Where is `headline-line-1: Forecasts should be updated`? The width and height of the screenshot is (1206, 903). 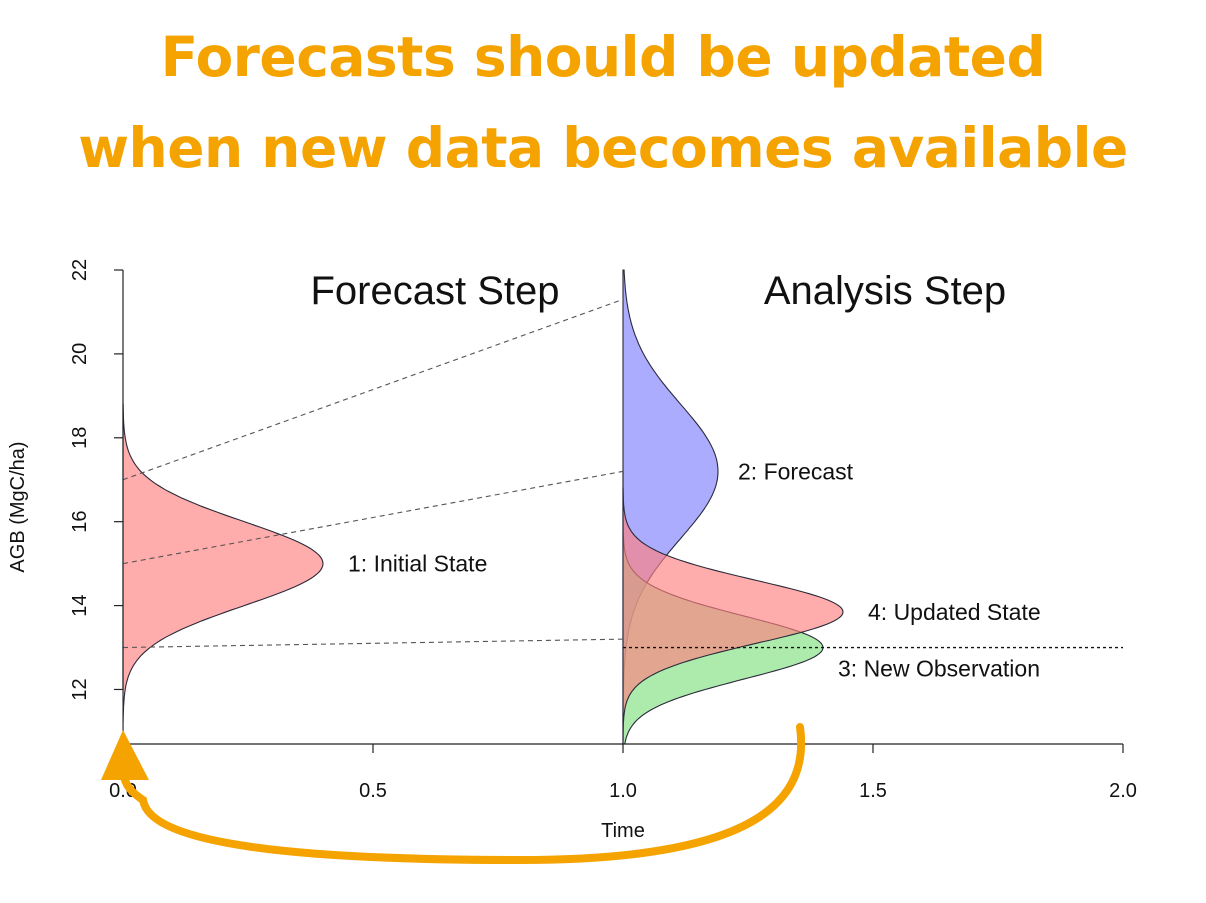
headline-line-1: Forecasts should be updated is located at coordinates (603, 57).